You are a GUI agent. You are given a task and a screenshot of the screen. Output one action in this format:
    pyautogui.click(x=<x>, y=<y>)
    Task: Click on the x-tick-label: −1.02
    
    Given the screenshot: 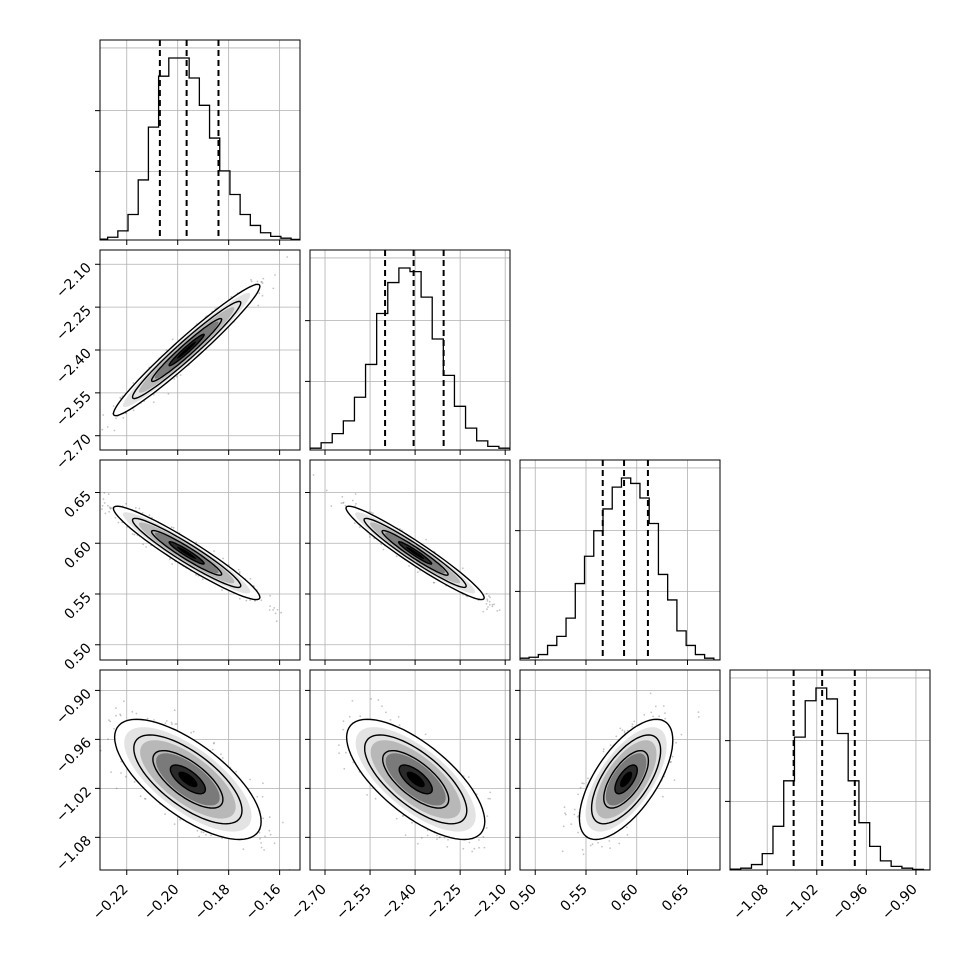 What is the action you would take?
    pyautogui.click(x=801, y=903)
    